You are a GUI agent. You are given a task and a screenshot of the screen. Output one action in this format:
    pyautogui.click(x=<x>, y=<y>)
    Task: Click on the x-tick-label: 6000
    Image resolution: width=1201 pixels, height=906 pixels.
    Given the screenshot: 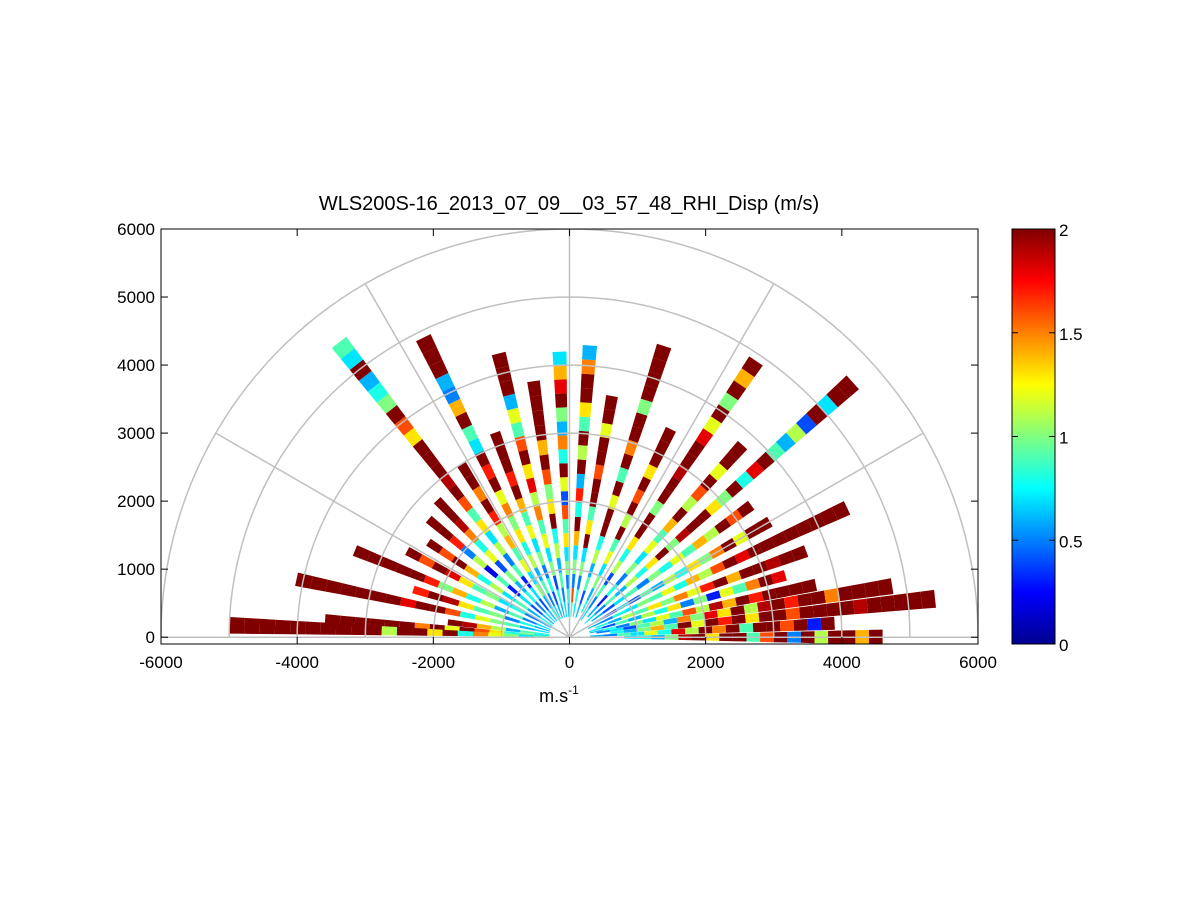 What is the action you would take?
    pyautogui.click(x=978, y=662)
    